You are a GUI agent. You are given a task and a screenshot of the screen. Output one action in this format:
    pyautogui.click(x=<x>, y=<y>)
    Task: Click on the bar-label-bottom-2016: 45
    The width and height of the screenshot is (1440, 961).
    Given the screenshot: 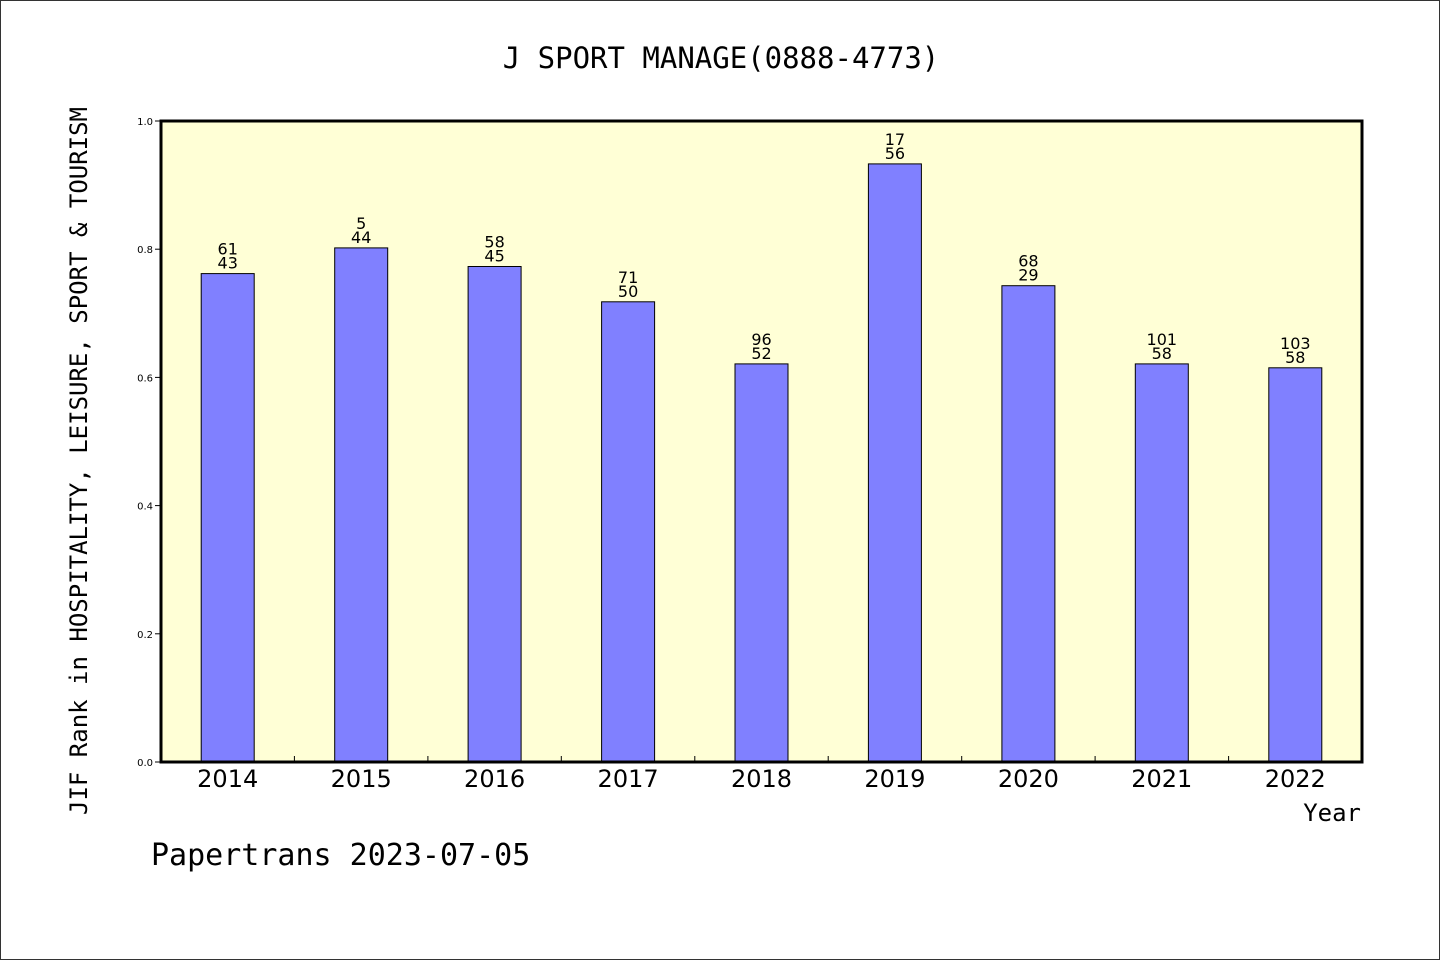 What is the action you would take?
    pyautogui.click(x=494, y=256)
    